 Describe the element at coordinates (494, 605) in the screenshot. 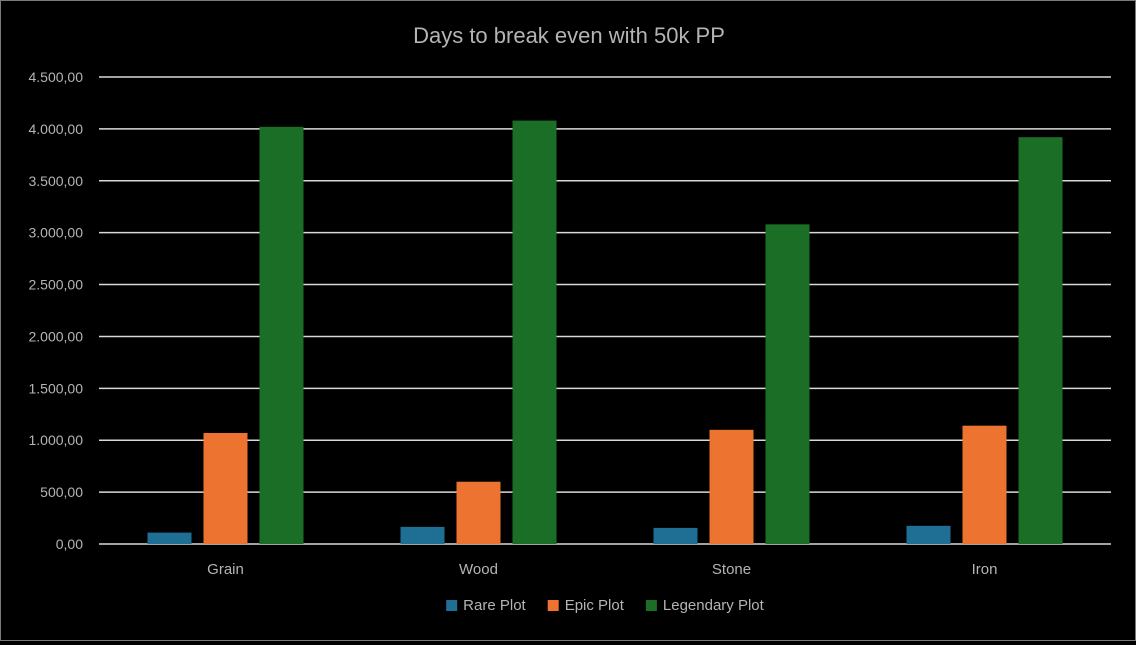

I see `legend-label-rare-plot: Rare Plot` at that location.